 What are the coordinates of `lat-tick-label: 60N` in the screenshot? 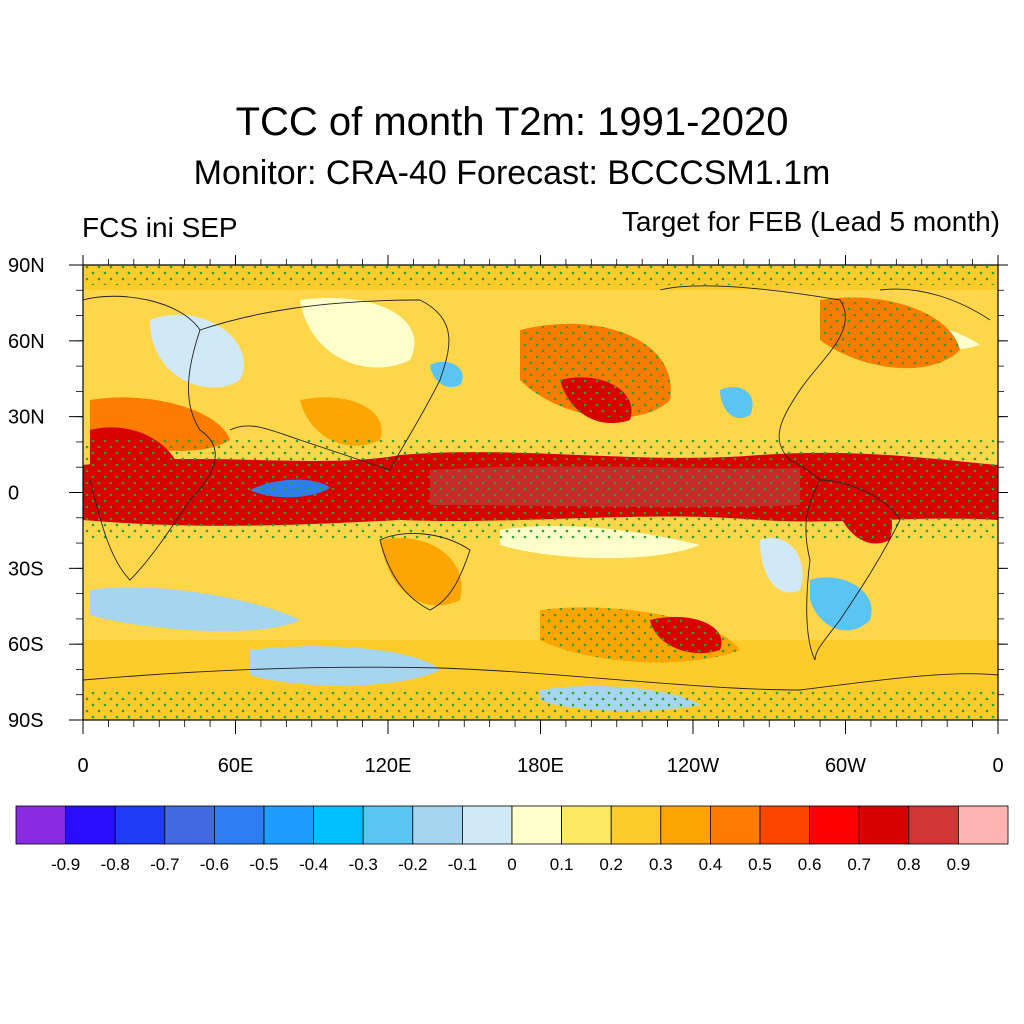 It's located at (26, 342).